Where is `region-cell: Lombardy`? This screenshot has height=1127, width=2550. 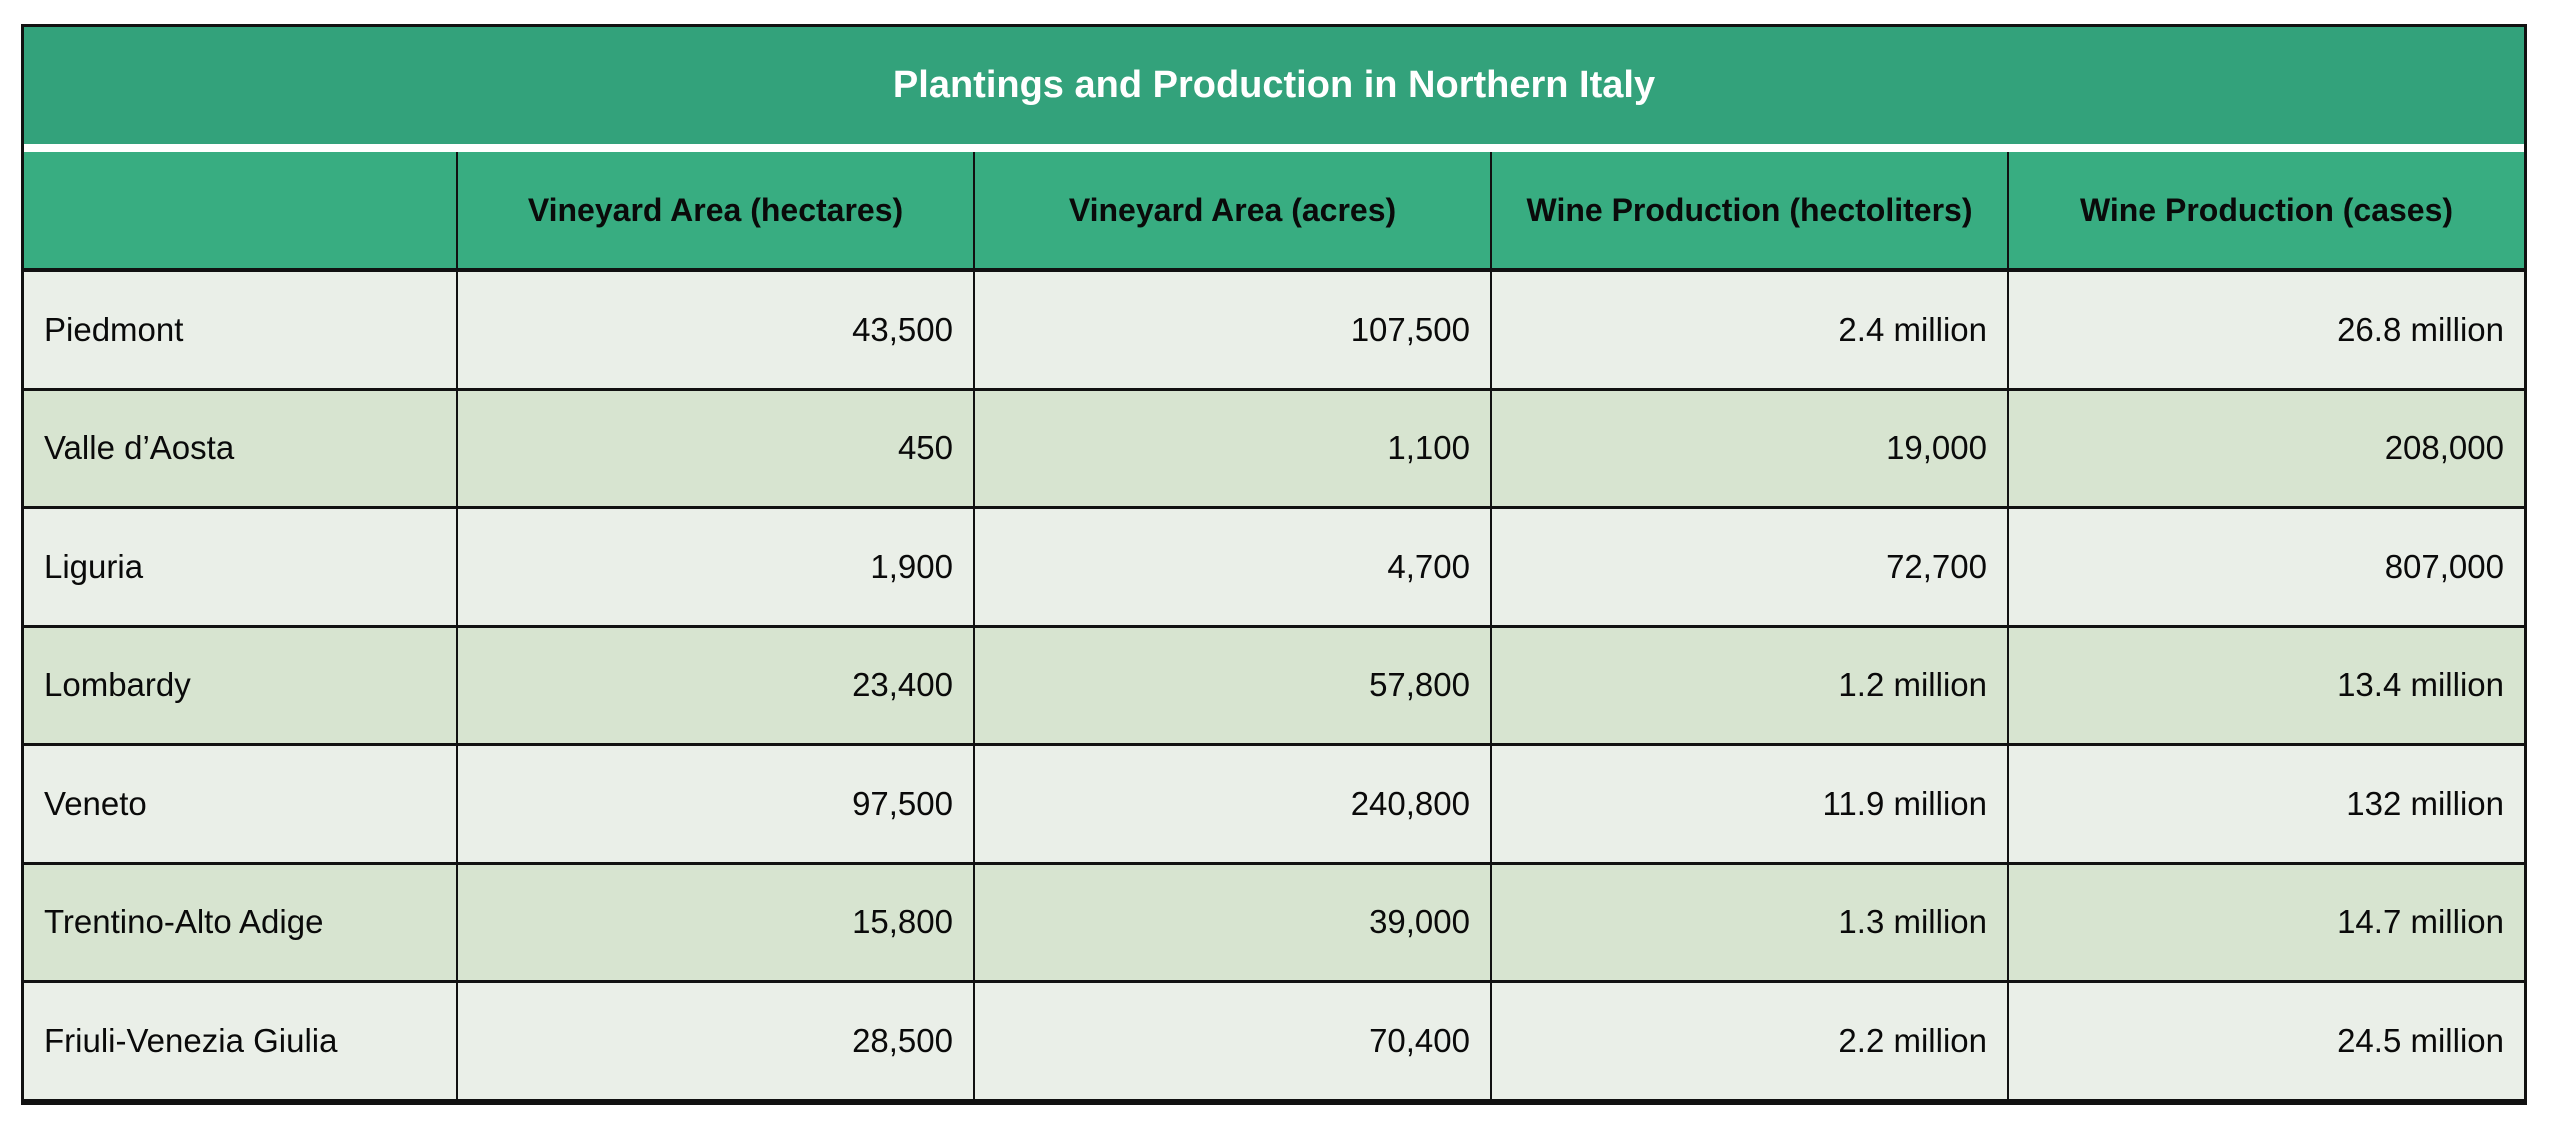 region-cell: Lombardy is located at coordinates (240, 686).